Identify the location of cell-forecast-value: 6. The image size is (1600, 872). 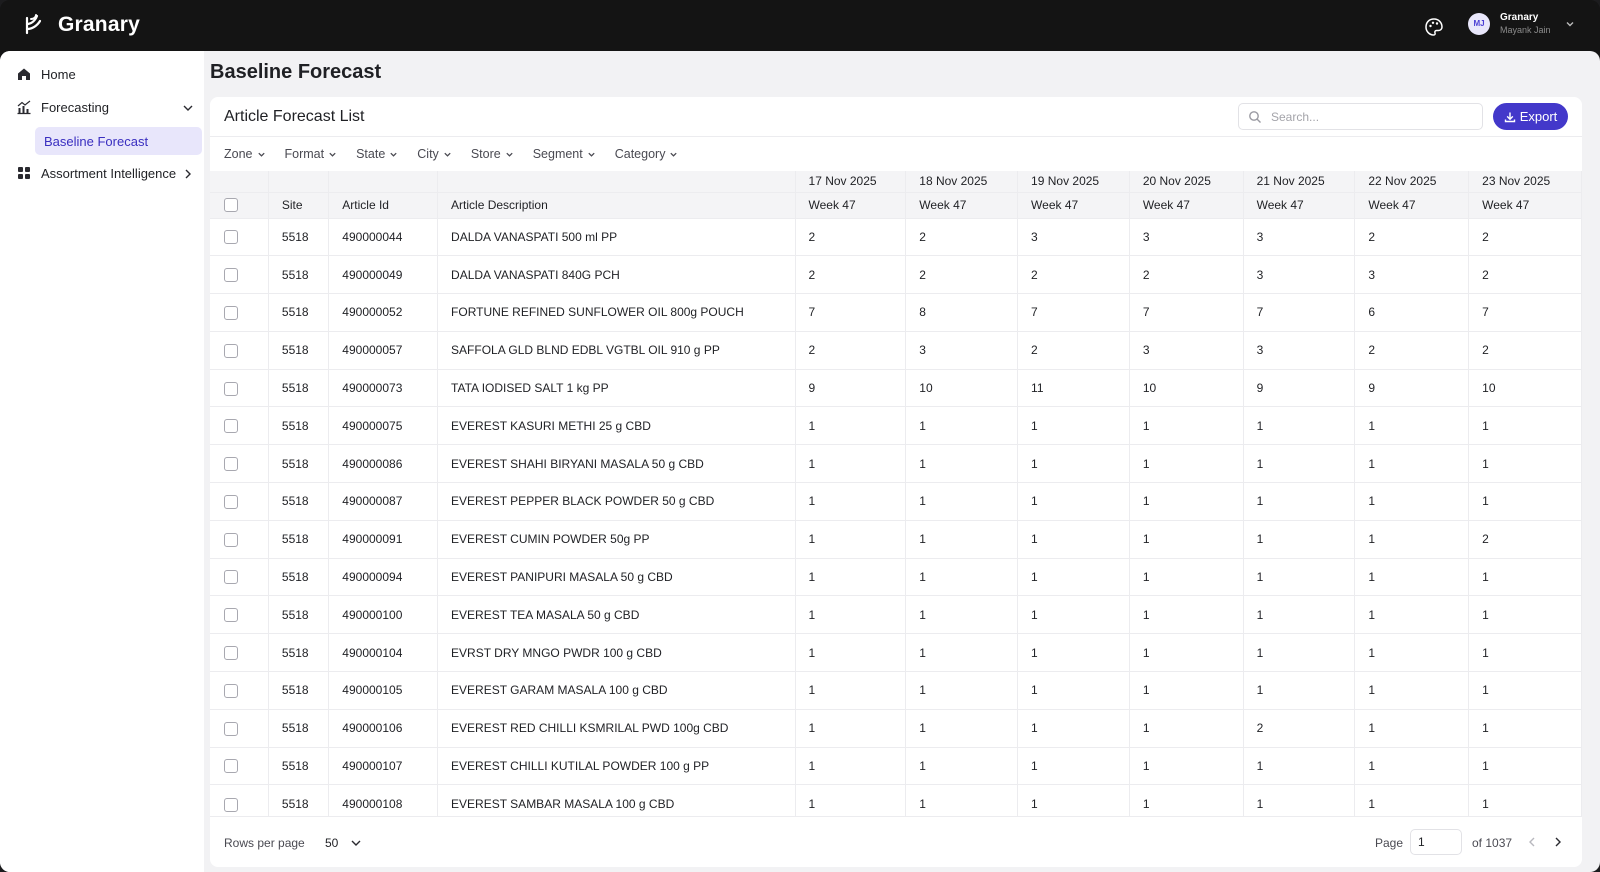
(1412, 312).